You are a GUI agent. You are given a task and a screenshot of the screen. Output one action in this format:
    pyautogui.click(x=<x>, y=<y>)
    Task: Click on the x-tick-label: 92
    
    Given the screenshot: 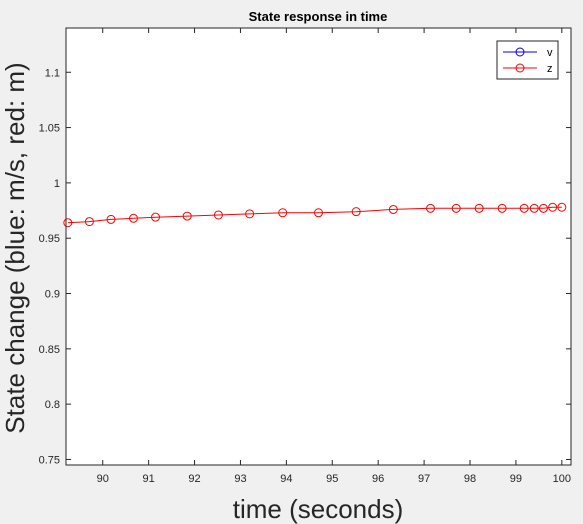 What is the action you would take?
    pyautogui.click(x=194, y=479)
    